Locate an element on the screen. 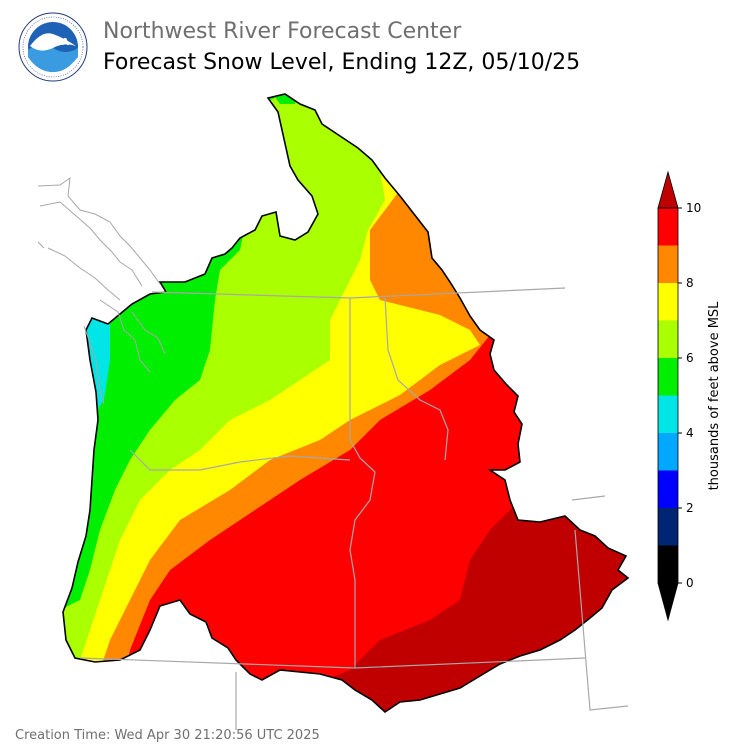 Image resolution: width=756 pixels, height=756 pixels. colorbar: 0 2 4 6 8 10 thousands of feet above MSL is located at coordinates (689, 396).